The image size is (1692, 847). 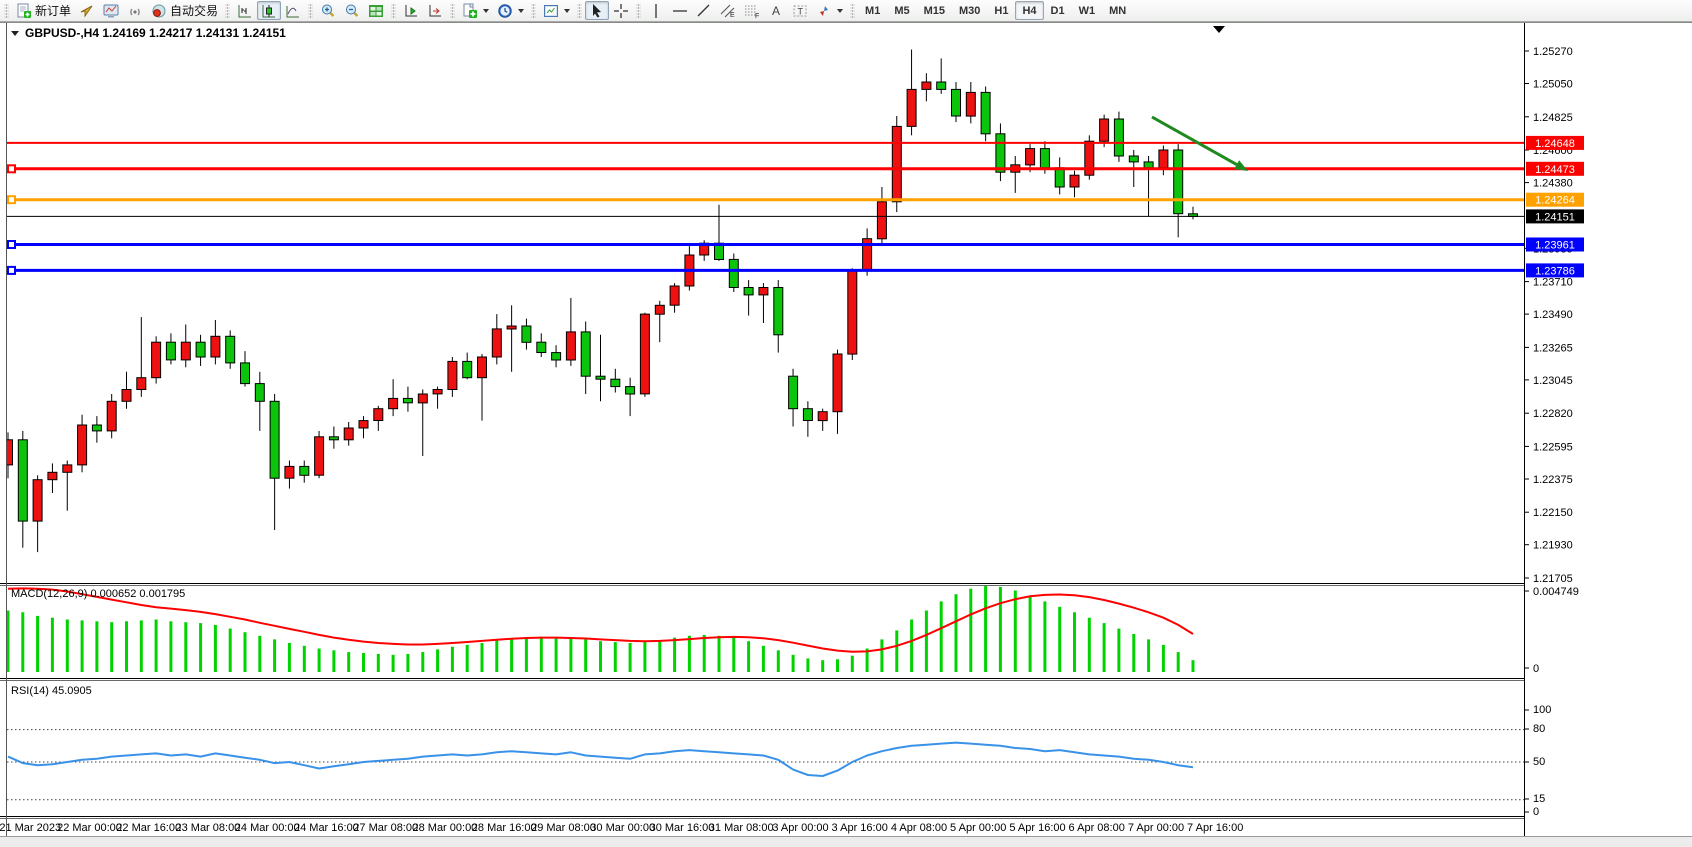 I want to click on status-strip, so click(x=846, y=842).